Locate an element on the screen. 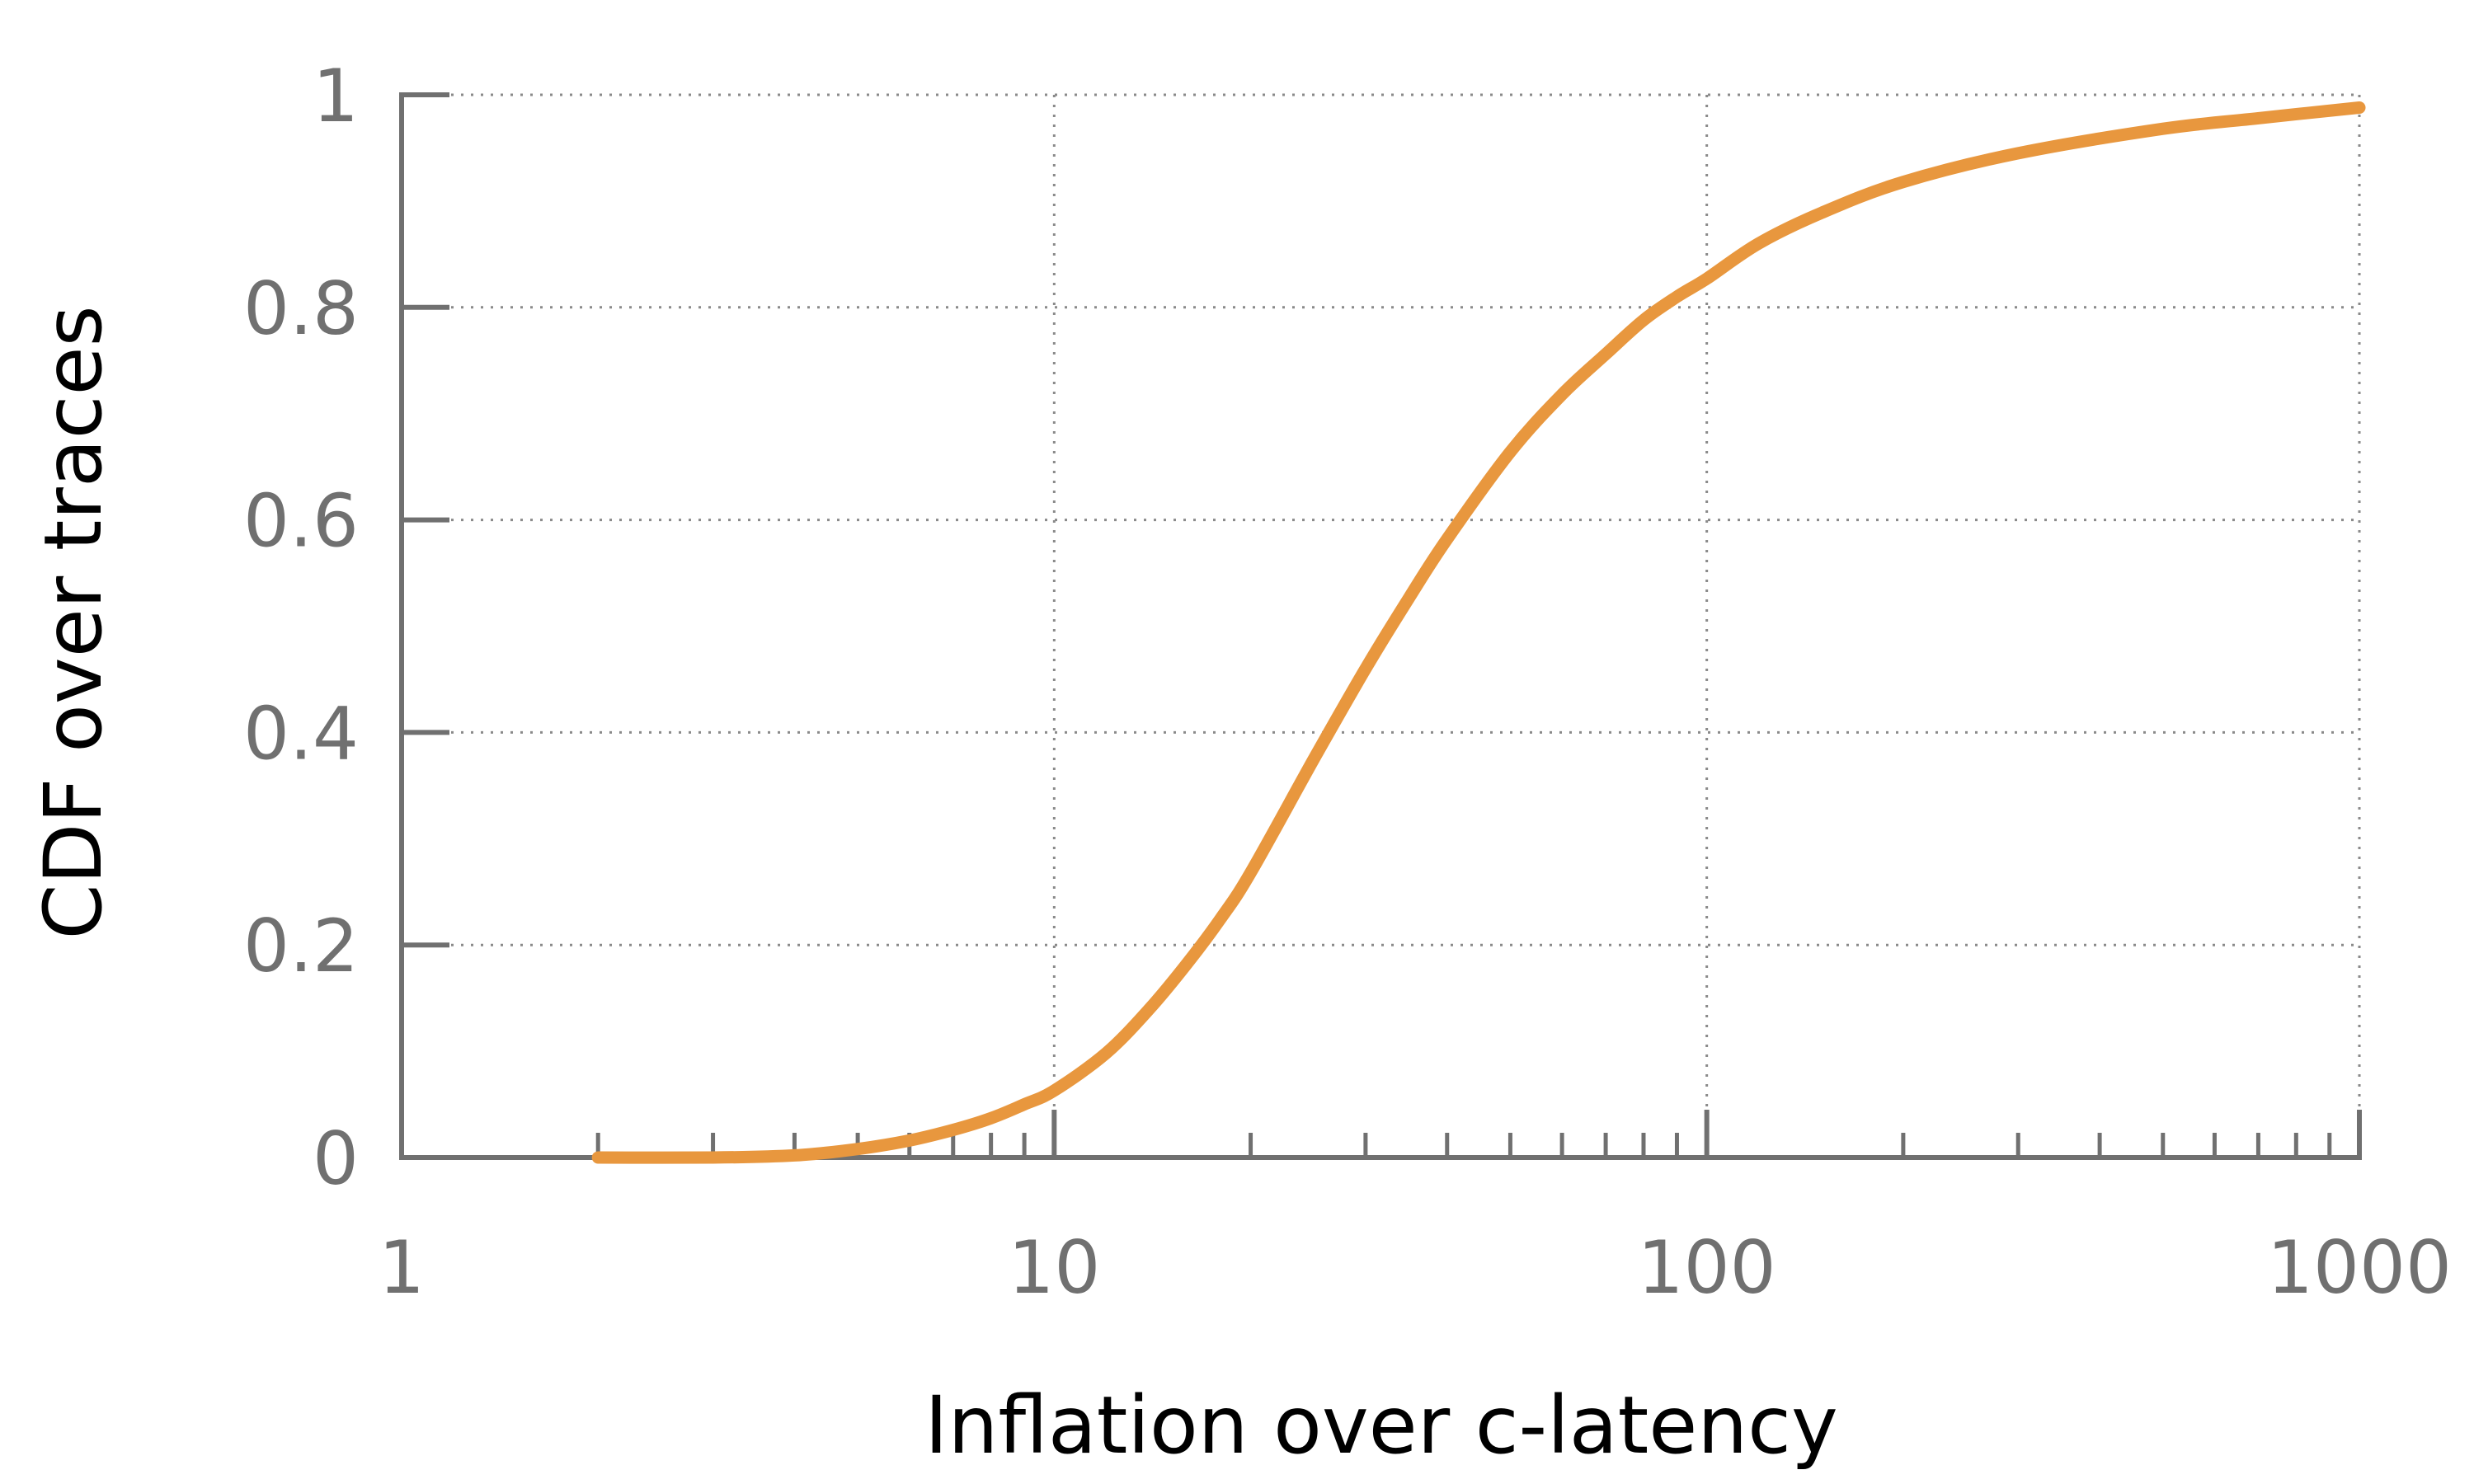  x-tick-label: 1000 is located at coordinates (2359, 1267).